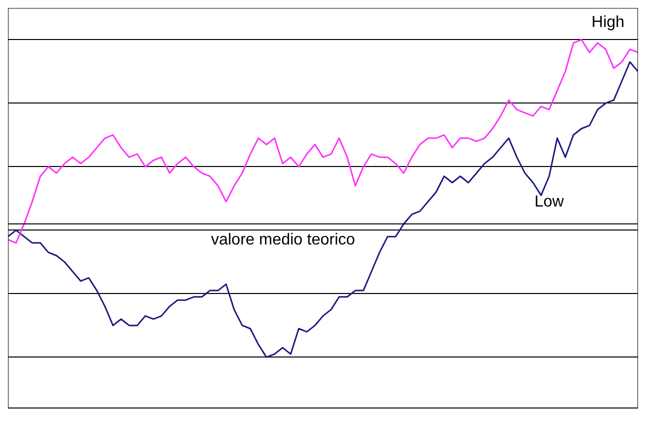 Image resolution: width=648 pixels, height=426 pixels. What do you see at coordinates (549, 202) in the screenshot?
I see `series-label: Low` at bounding box center [549, 202].